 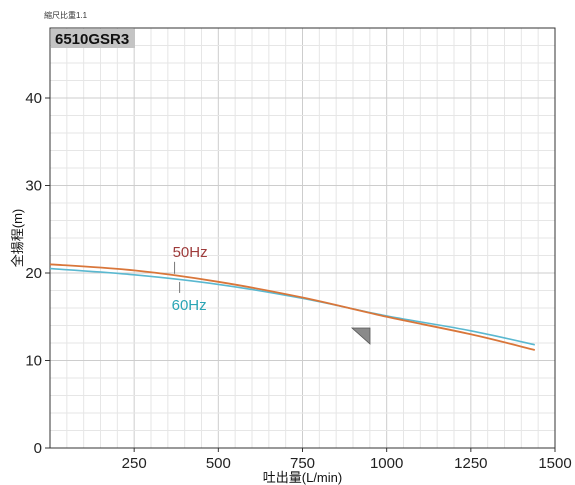 What do you see at coordinates (302, 463) in the screenshot?
I see `x-tick-label: 750` at bounding box center [302, 463].